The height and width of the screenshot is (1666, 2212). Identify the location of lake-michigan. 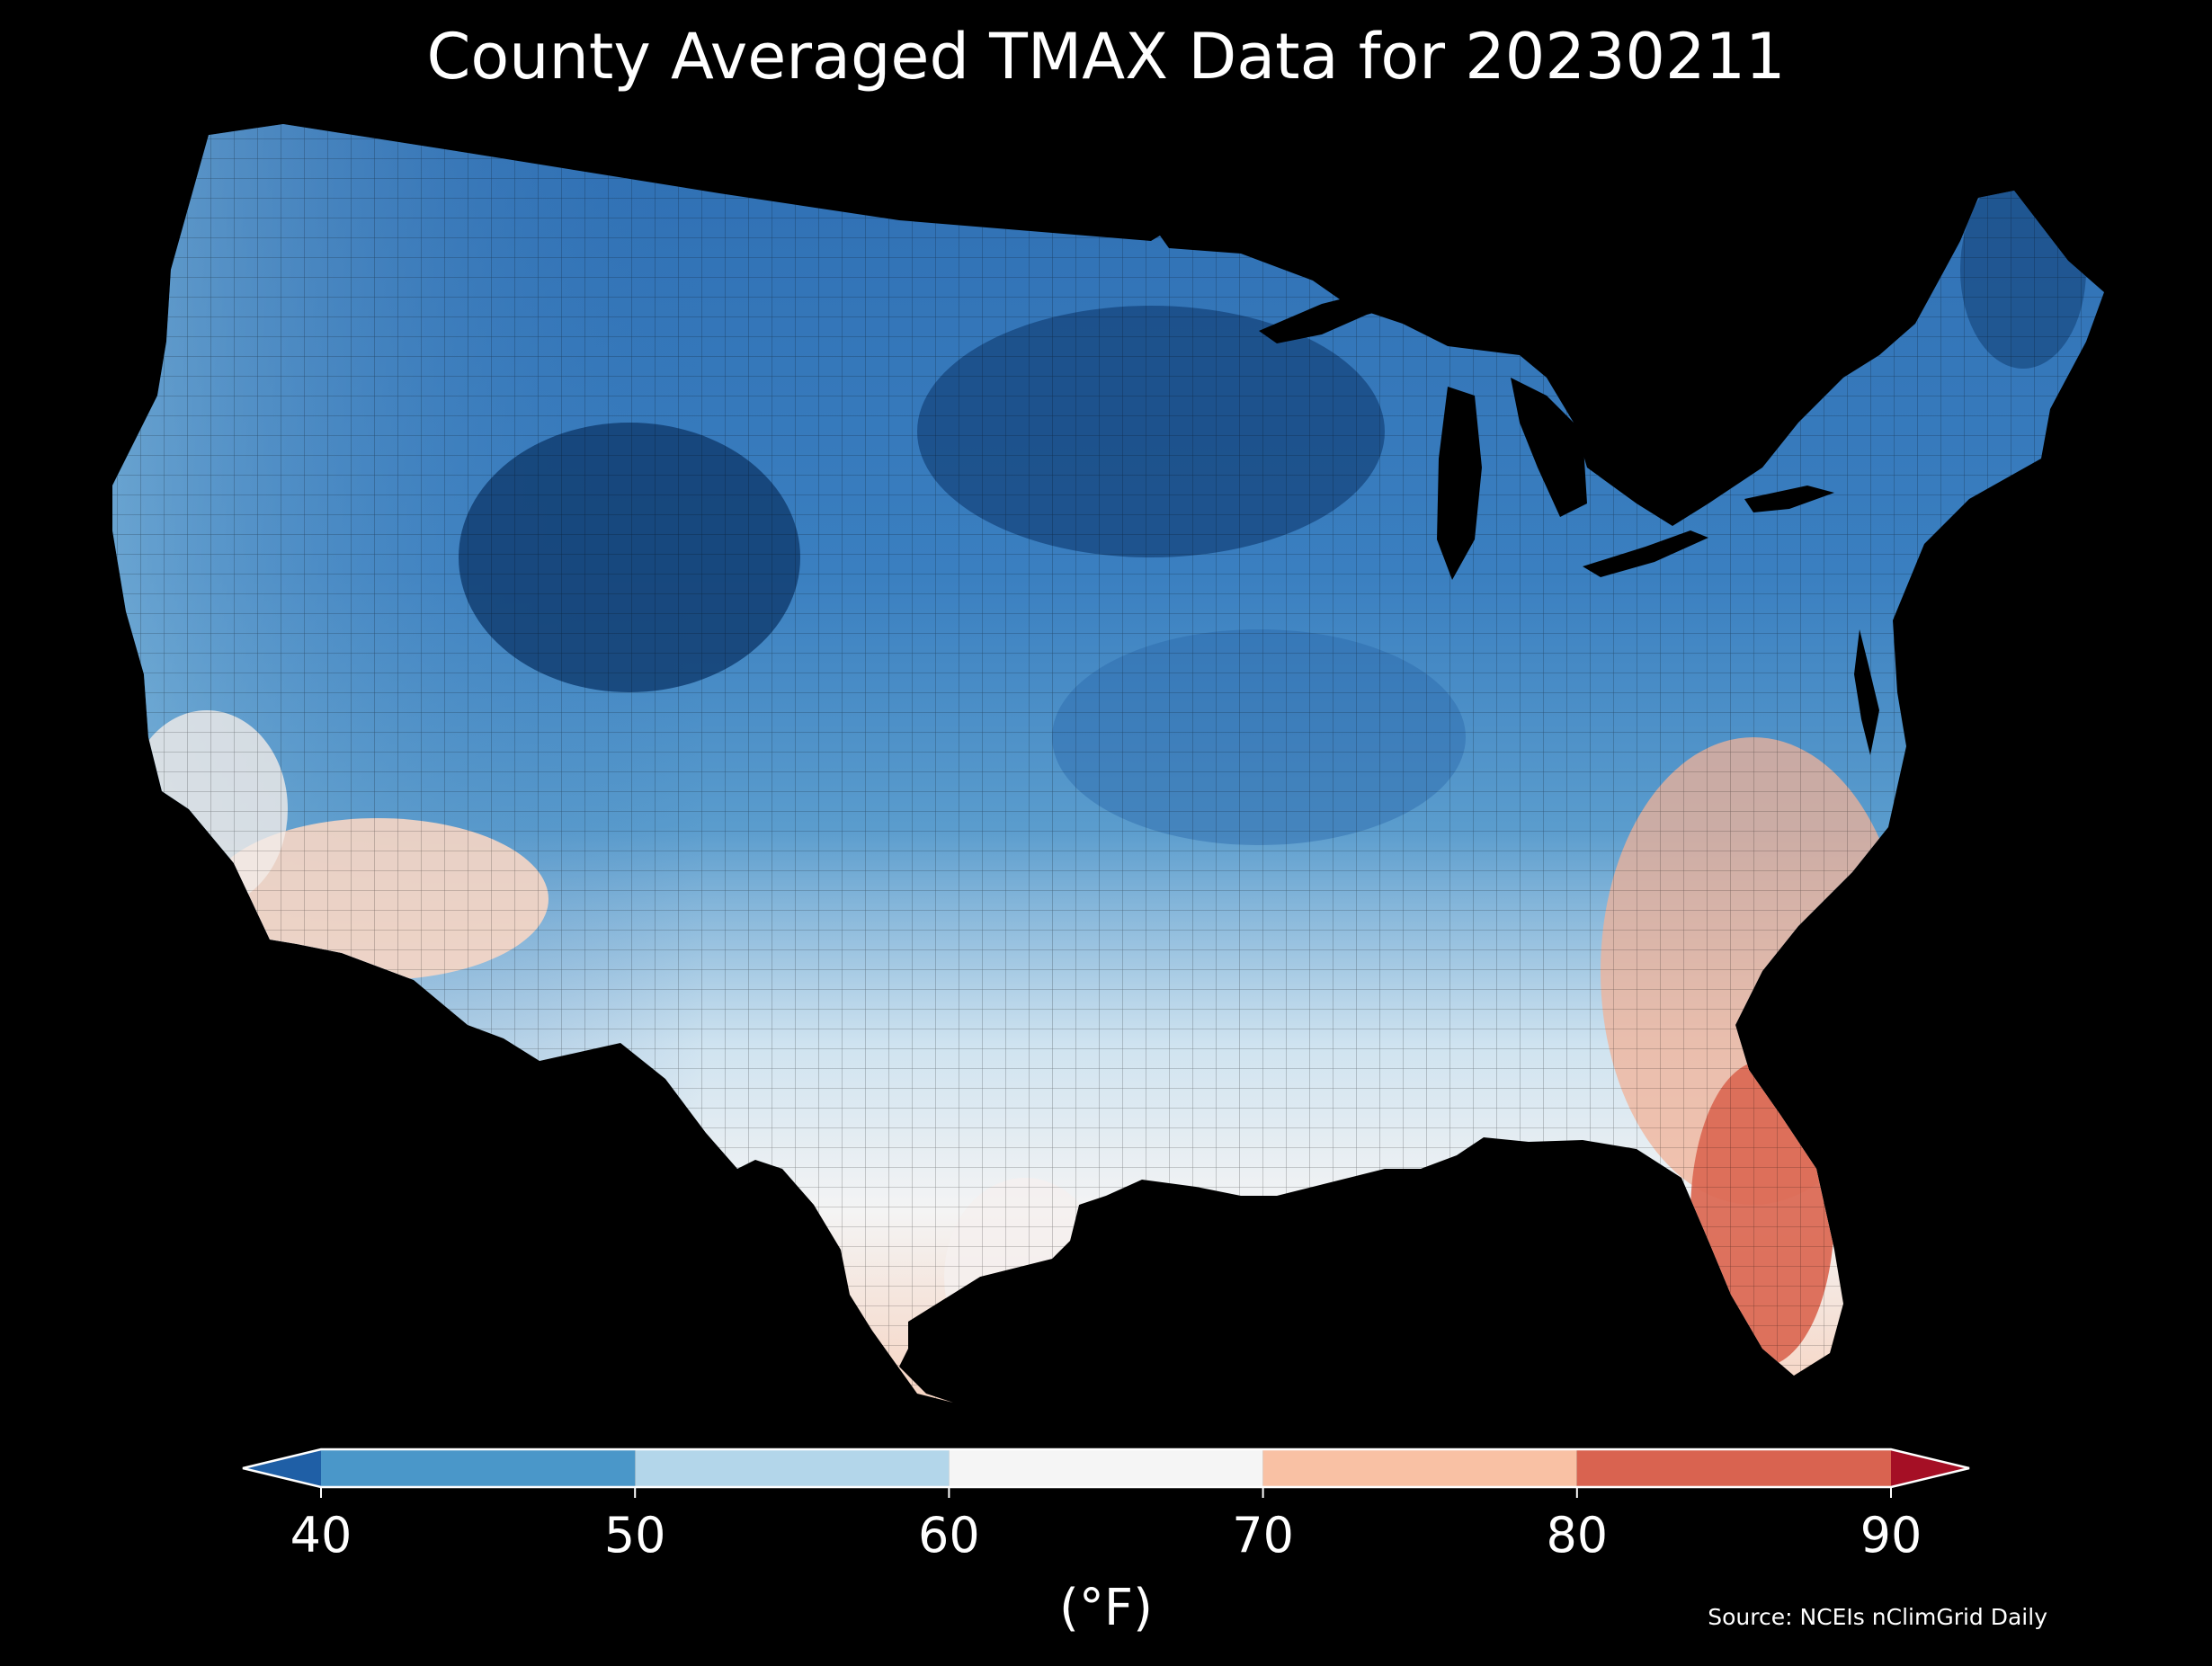
(1459, 483).